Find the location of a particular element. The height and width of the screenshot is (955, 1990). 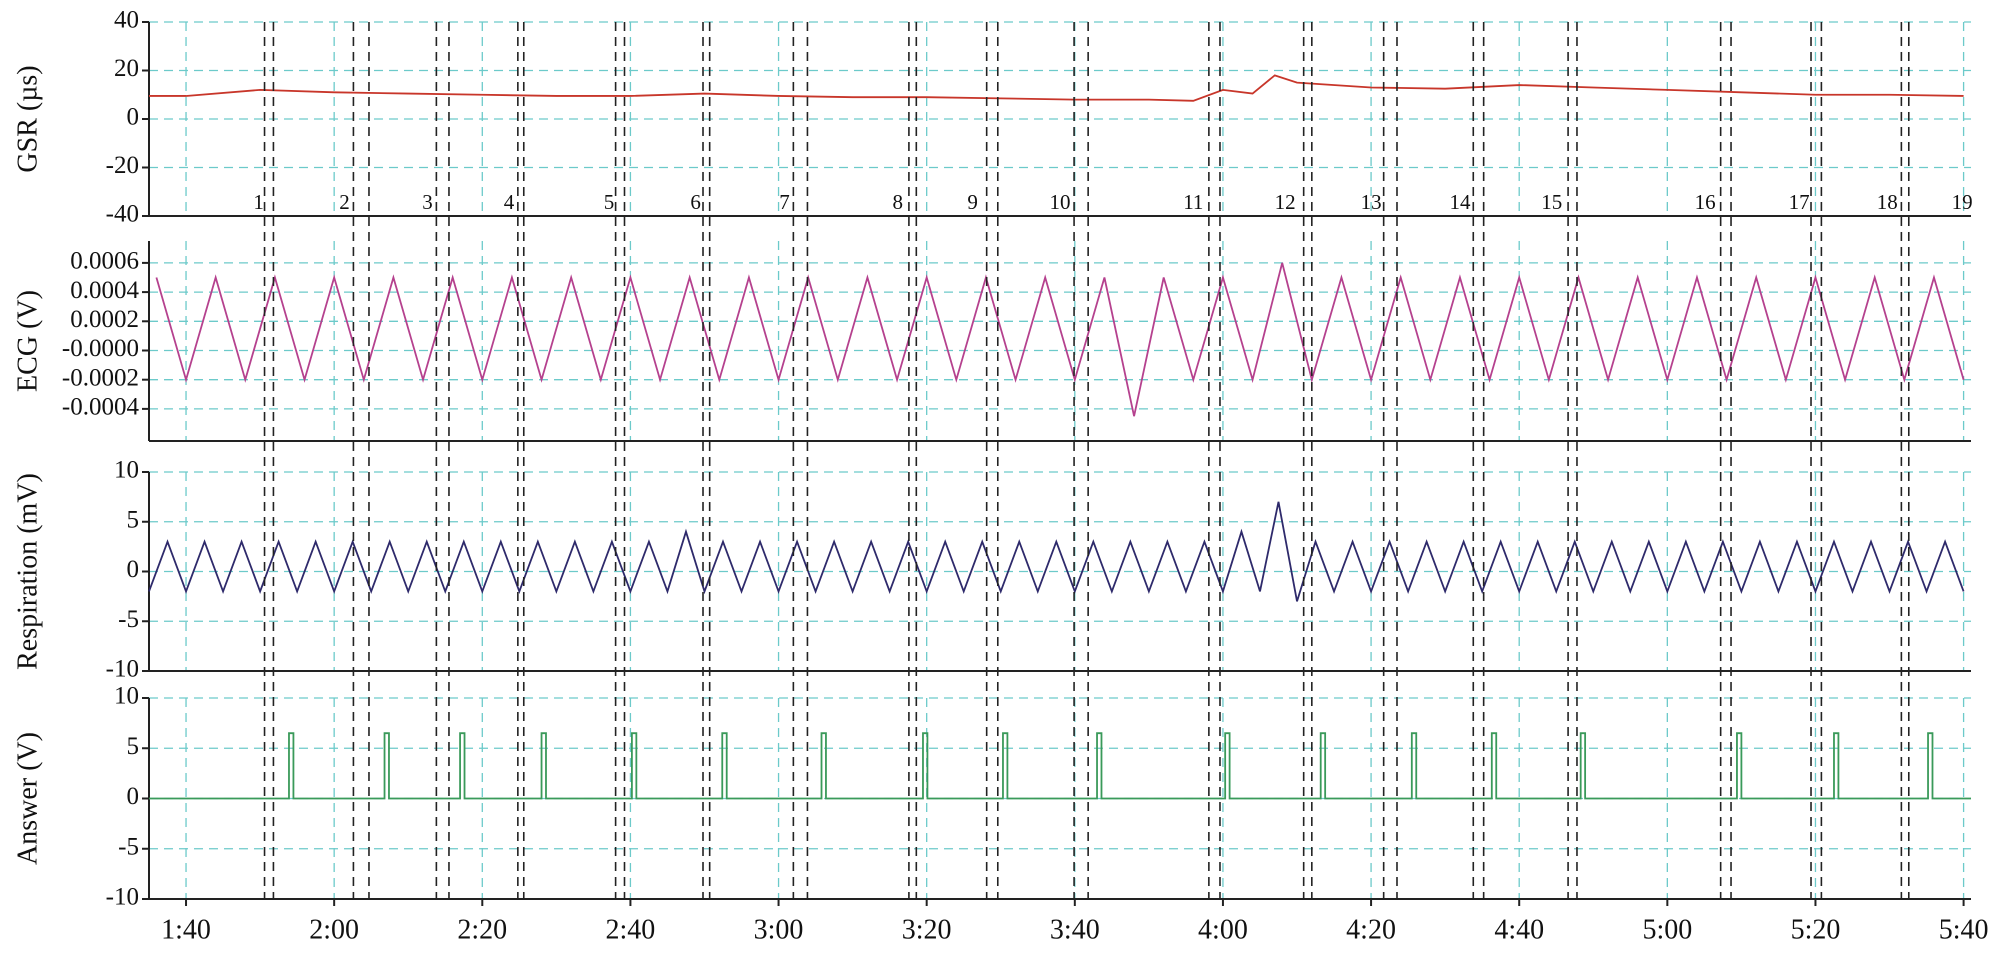

y-axis-label: Respiration (mV) is located at coordinates (27, 571).